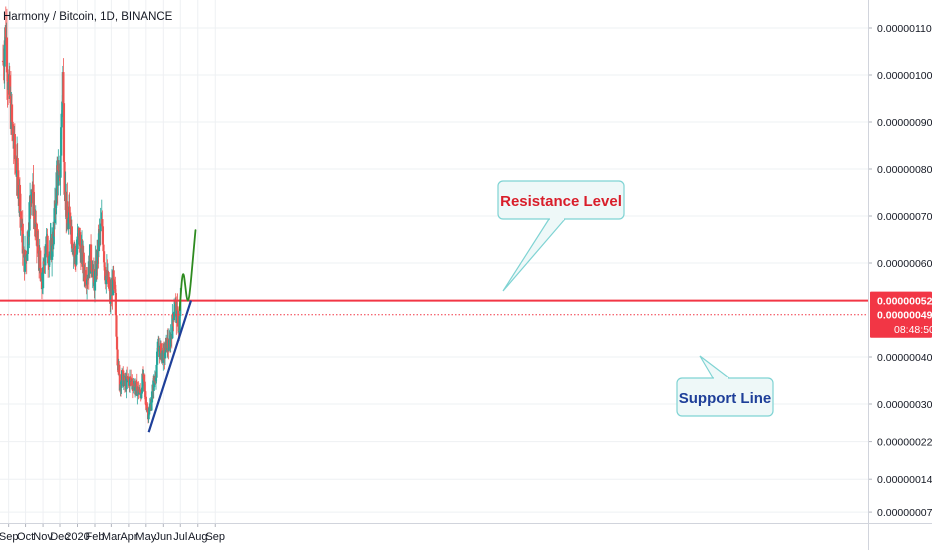 Image resolution: width=932 pixels, height=555 pixels. What do you see at coordinates (561, 201) in the screenshot?
I see `resistance-callout-label: Resistance Level` at bounding box center [561, 201].